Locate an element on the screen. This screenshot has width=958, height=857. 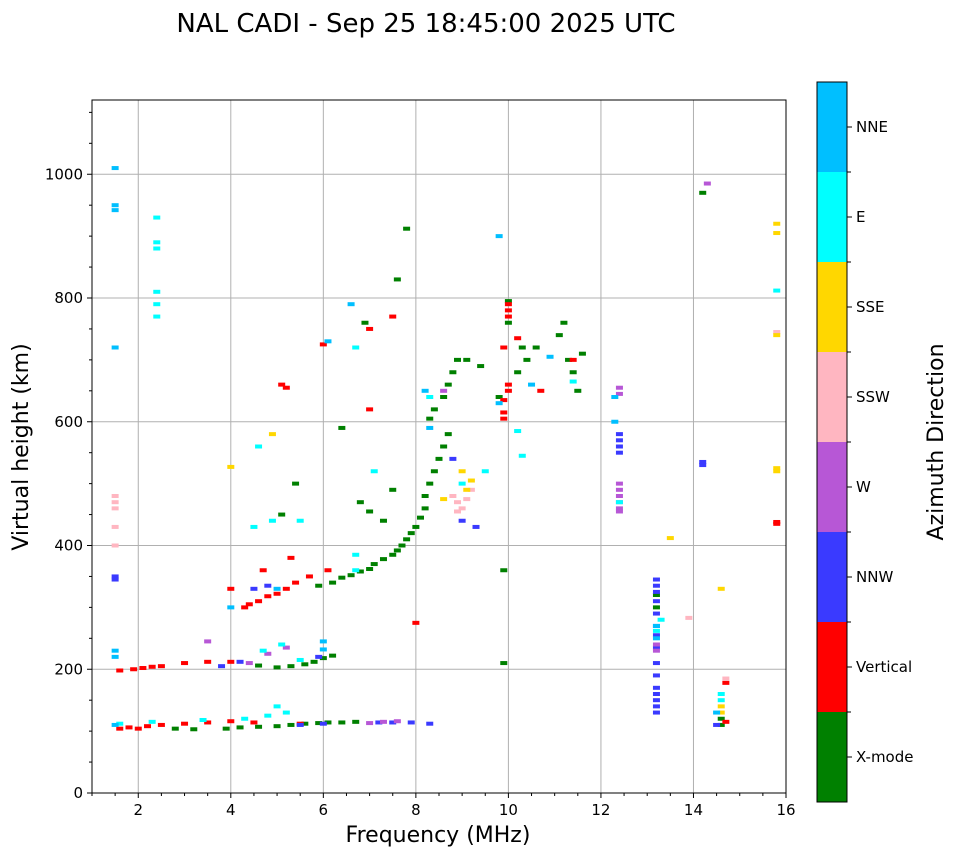
x-tick-label: 6 is located at coordinates (324, 810).